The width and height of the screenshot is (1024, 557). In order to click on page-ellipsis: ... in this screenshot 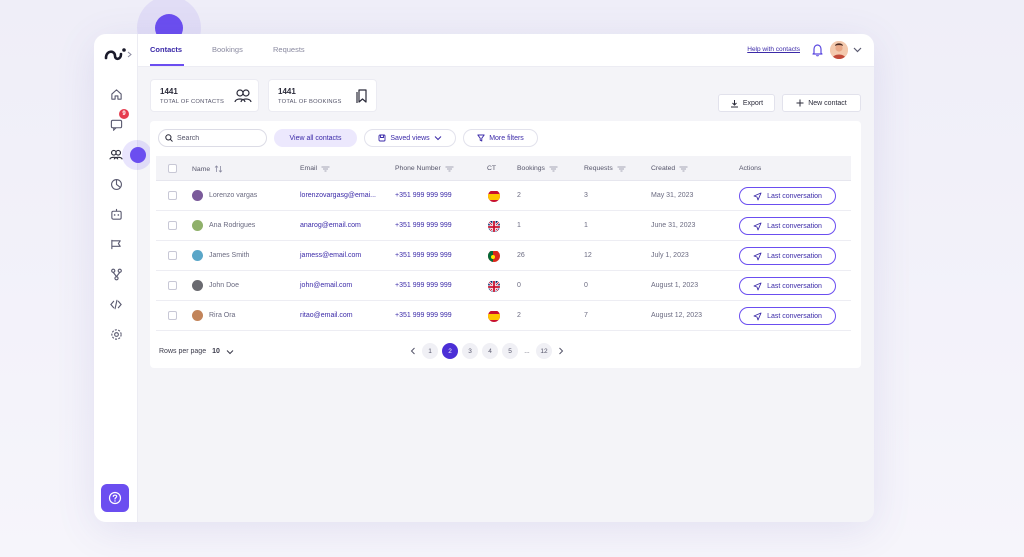, I will do `click(527, 351)`.